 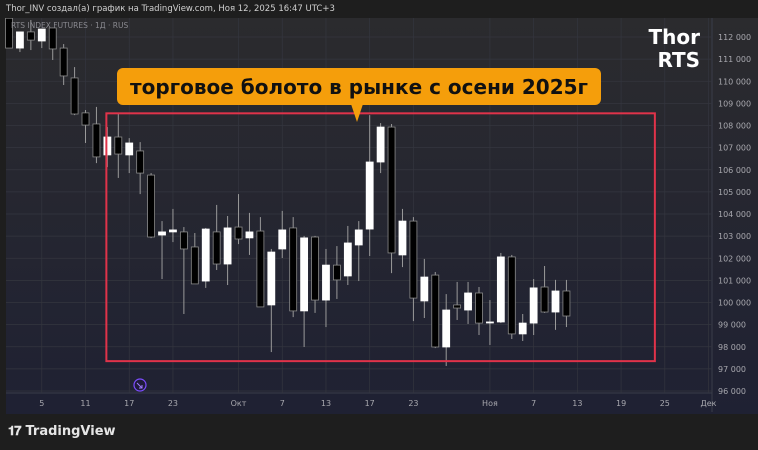 I want to click on watermark-line1: Thor, so click(x=675, y=37).